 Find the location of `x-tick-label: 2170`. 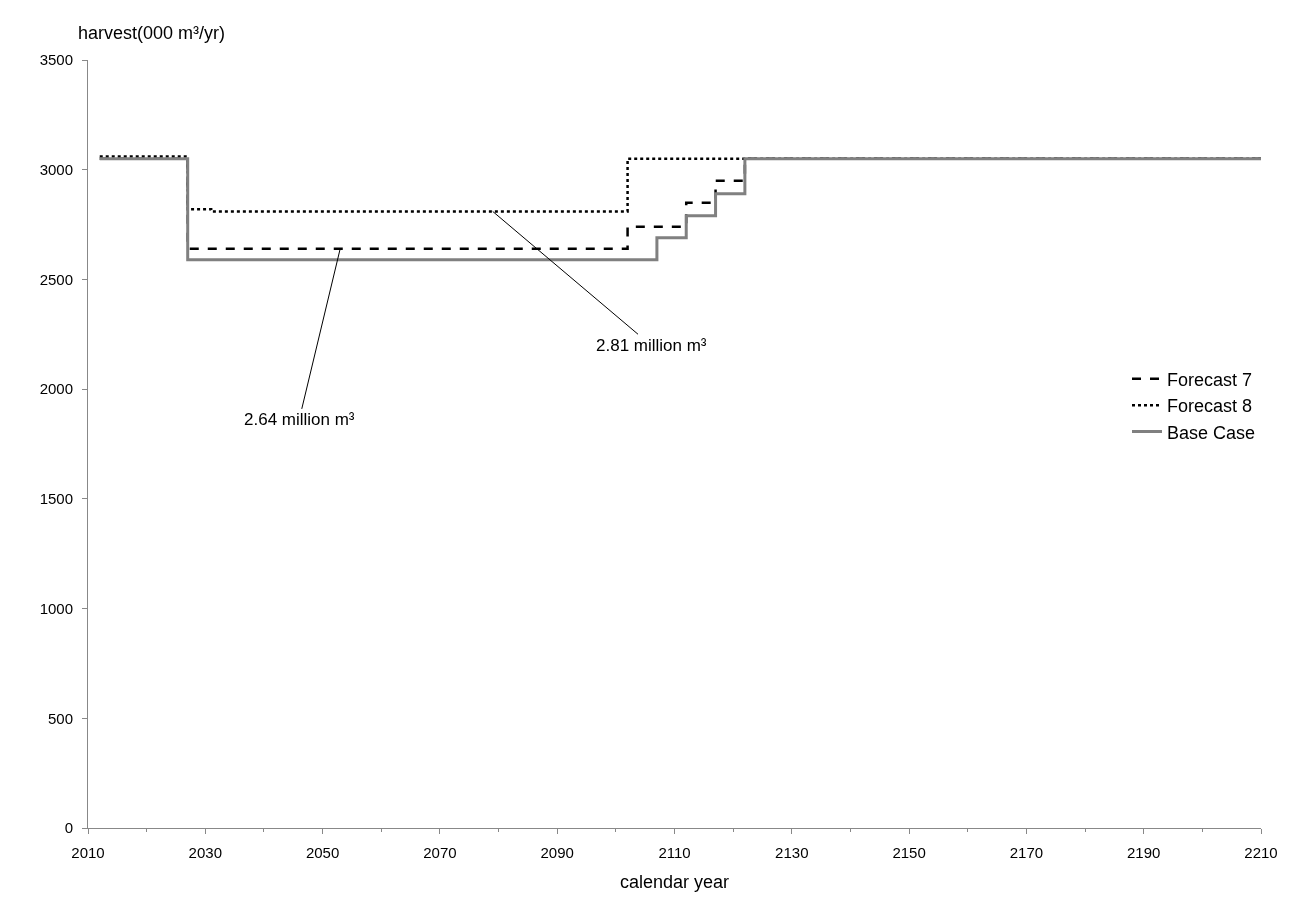

x-tick-label: 2170 is located at coordinates (1026, 852).